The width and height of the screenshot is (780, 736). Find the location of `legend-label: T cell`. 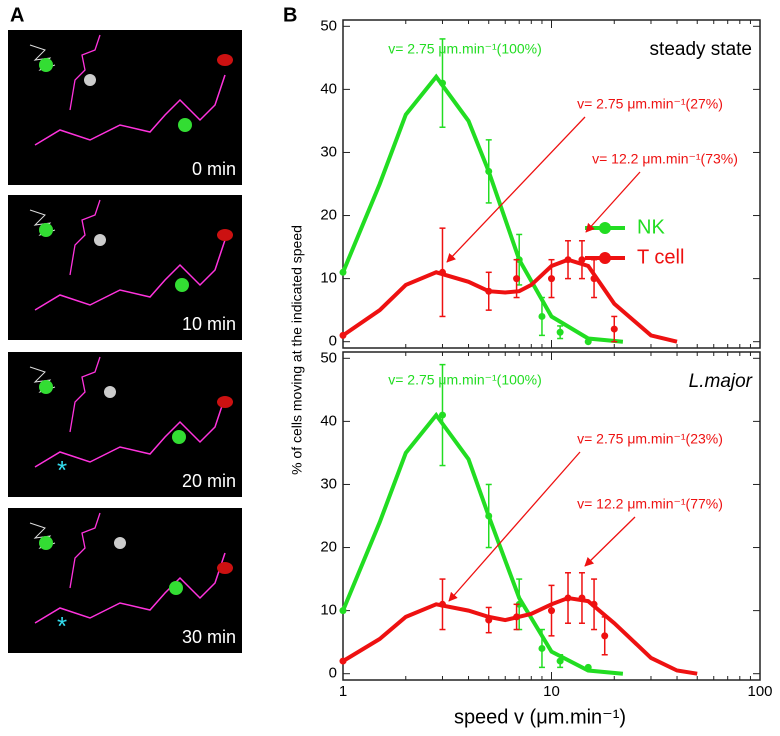

legend-label: T cell is located at coordinates (660, 257).